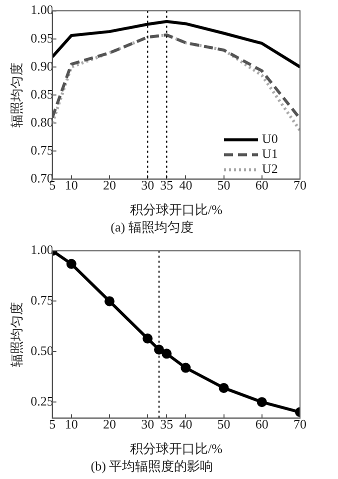  What do you see at coordinates (270, 154) in the screenshot?
I see `legend-label: U1` at bounding box center [270, 154].